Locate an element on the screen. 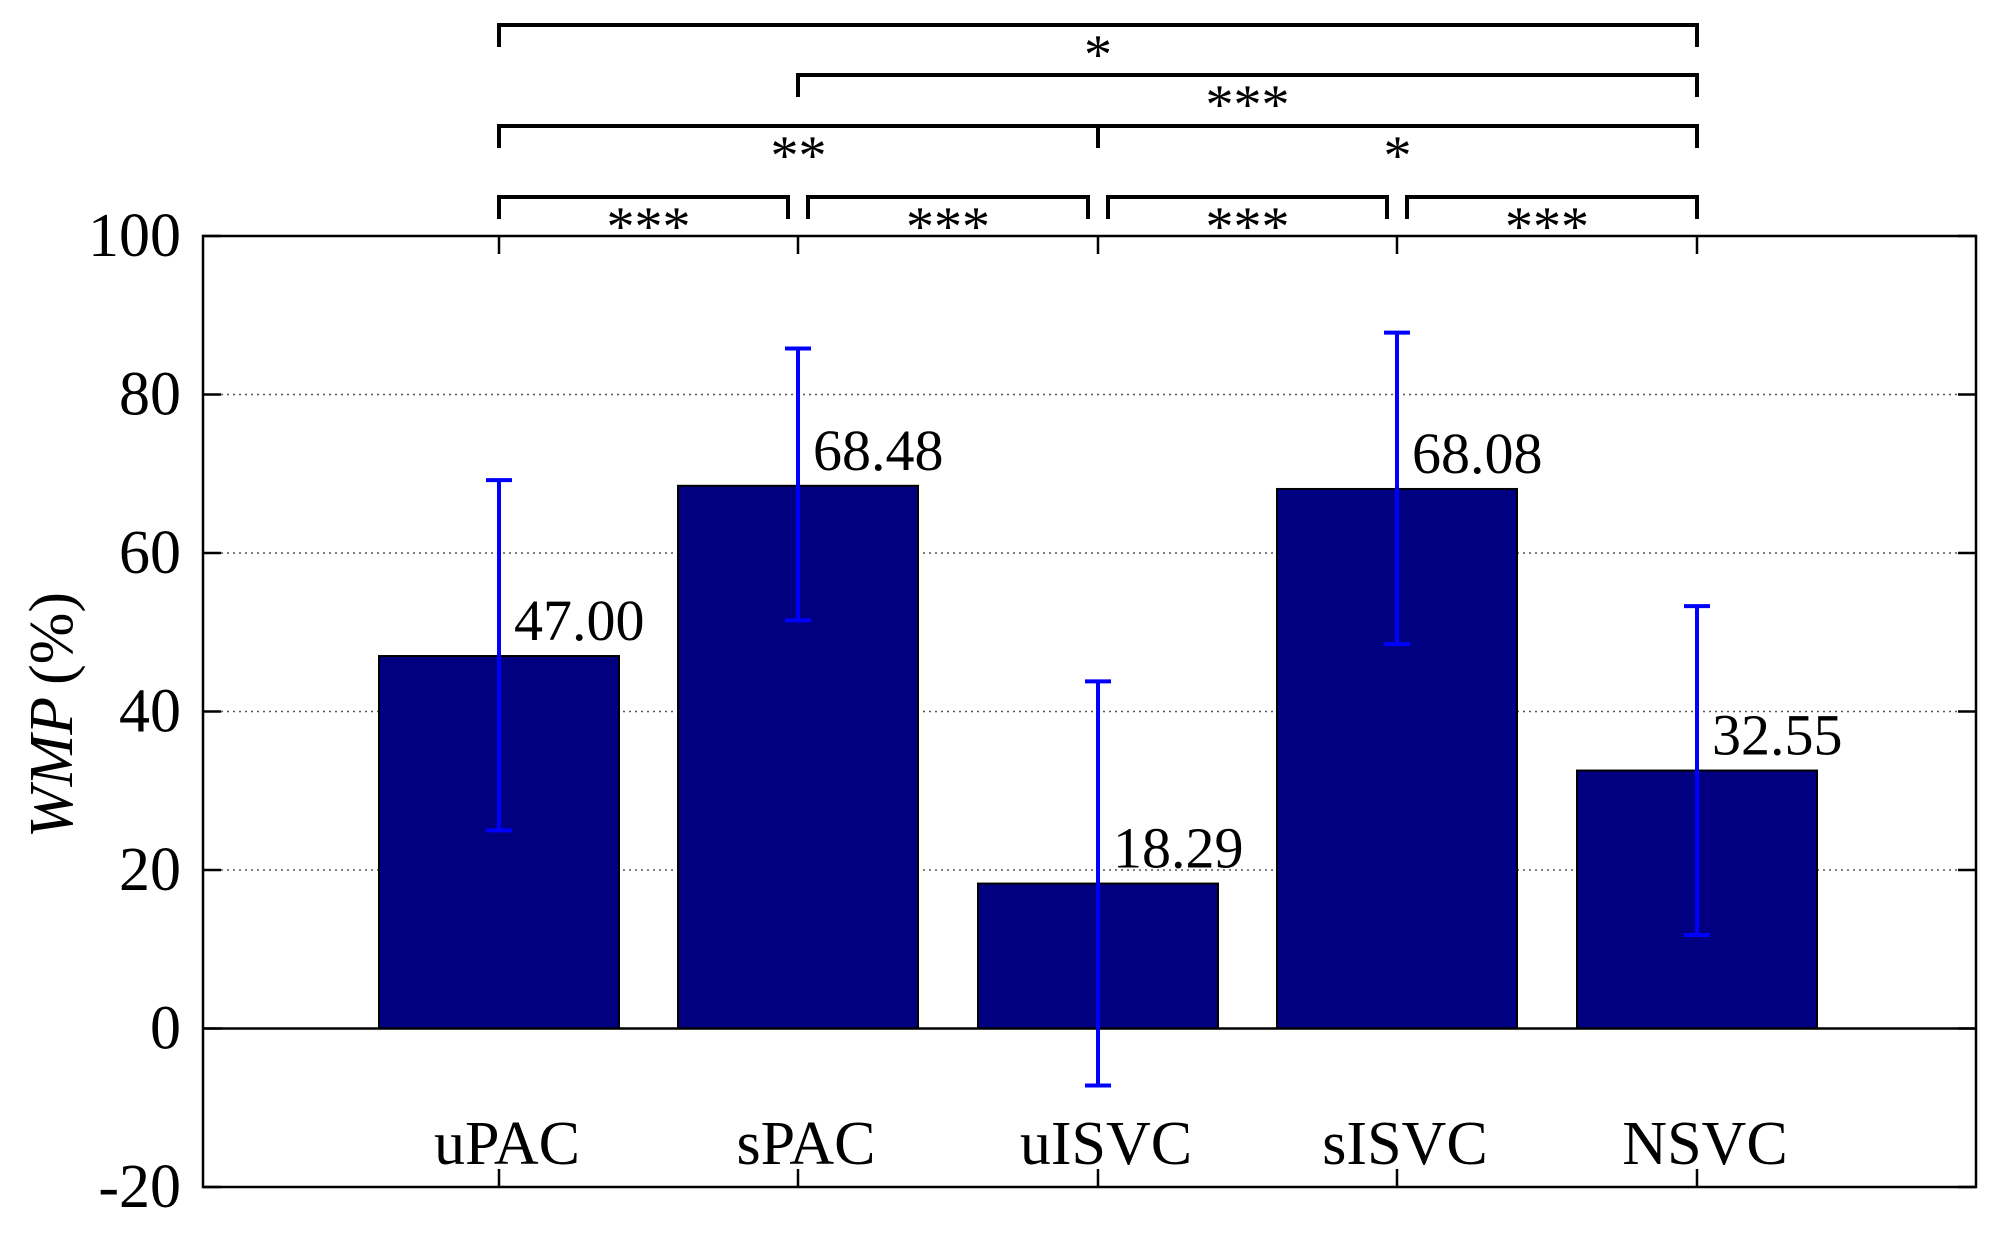 The height and width of the screenshot is (1244, 2015). y-axis-title-unit: (%) is located at coordinates (52, 638).